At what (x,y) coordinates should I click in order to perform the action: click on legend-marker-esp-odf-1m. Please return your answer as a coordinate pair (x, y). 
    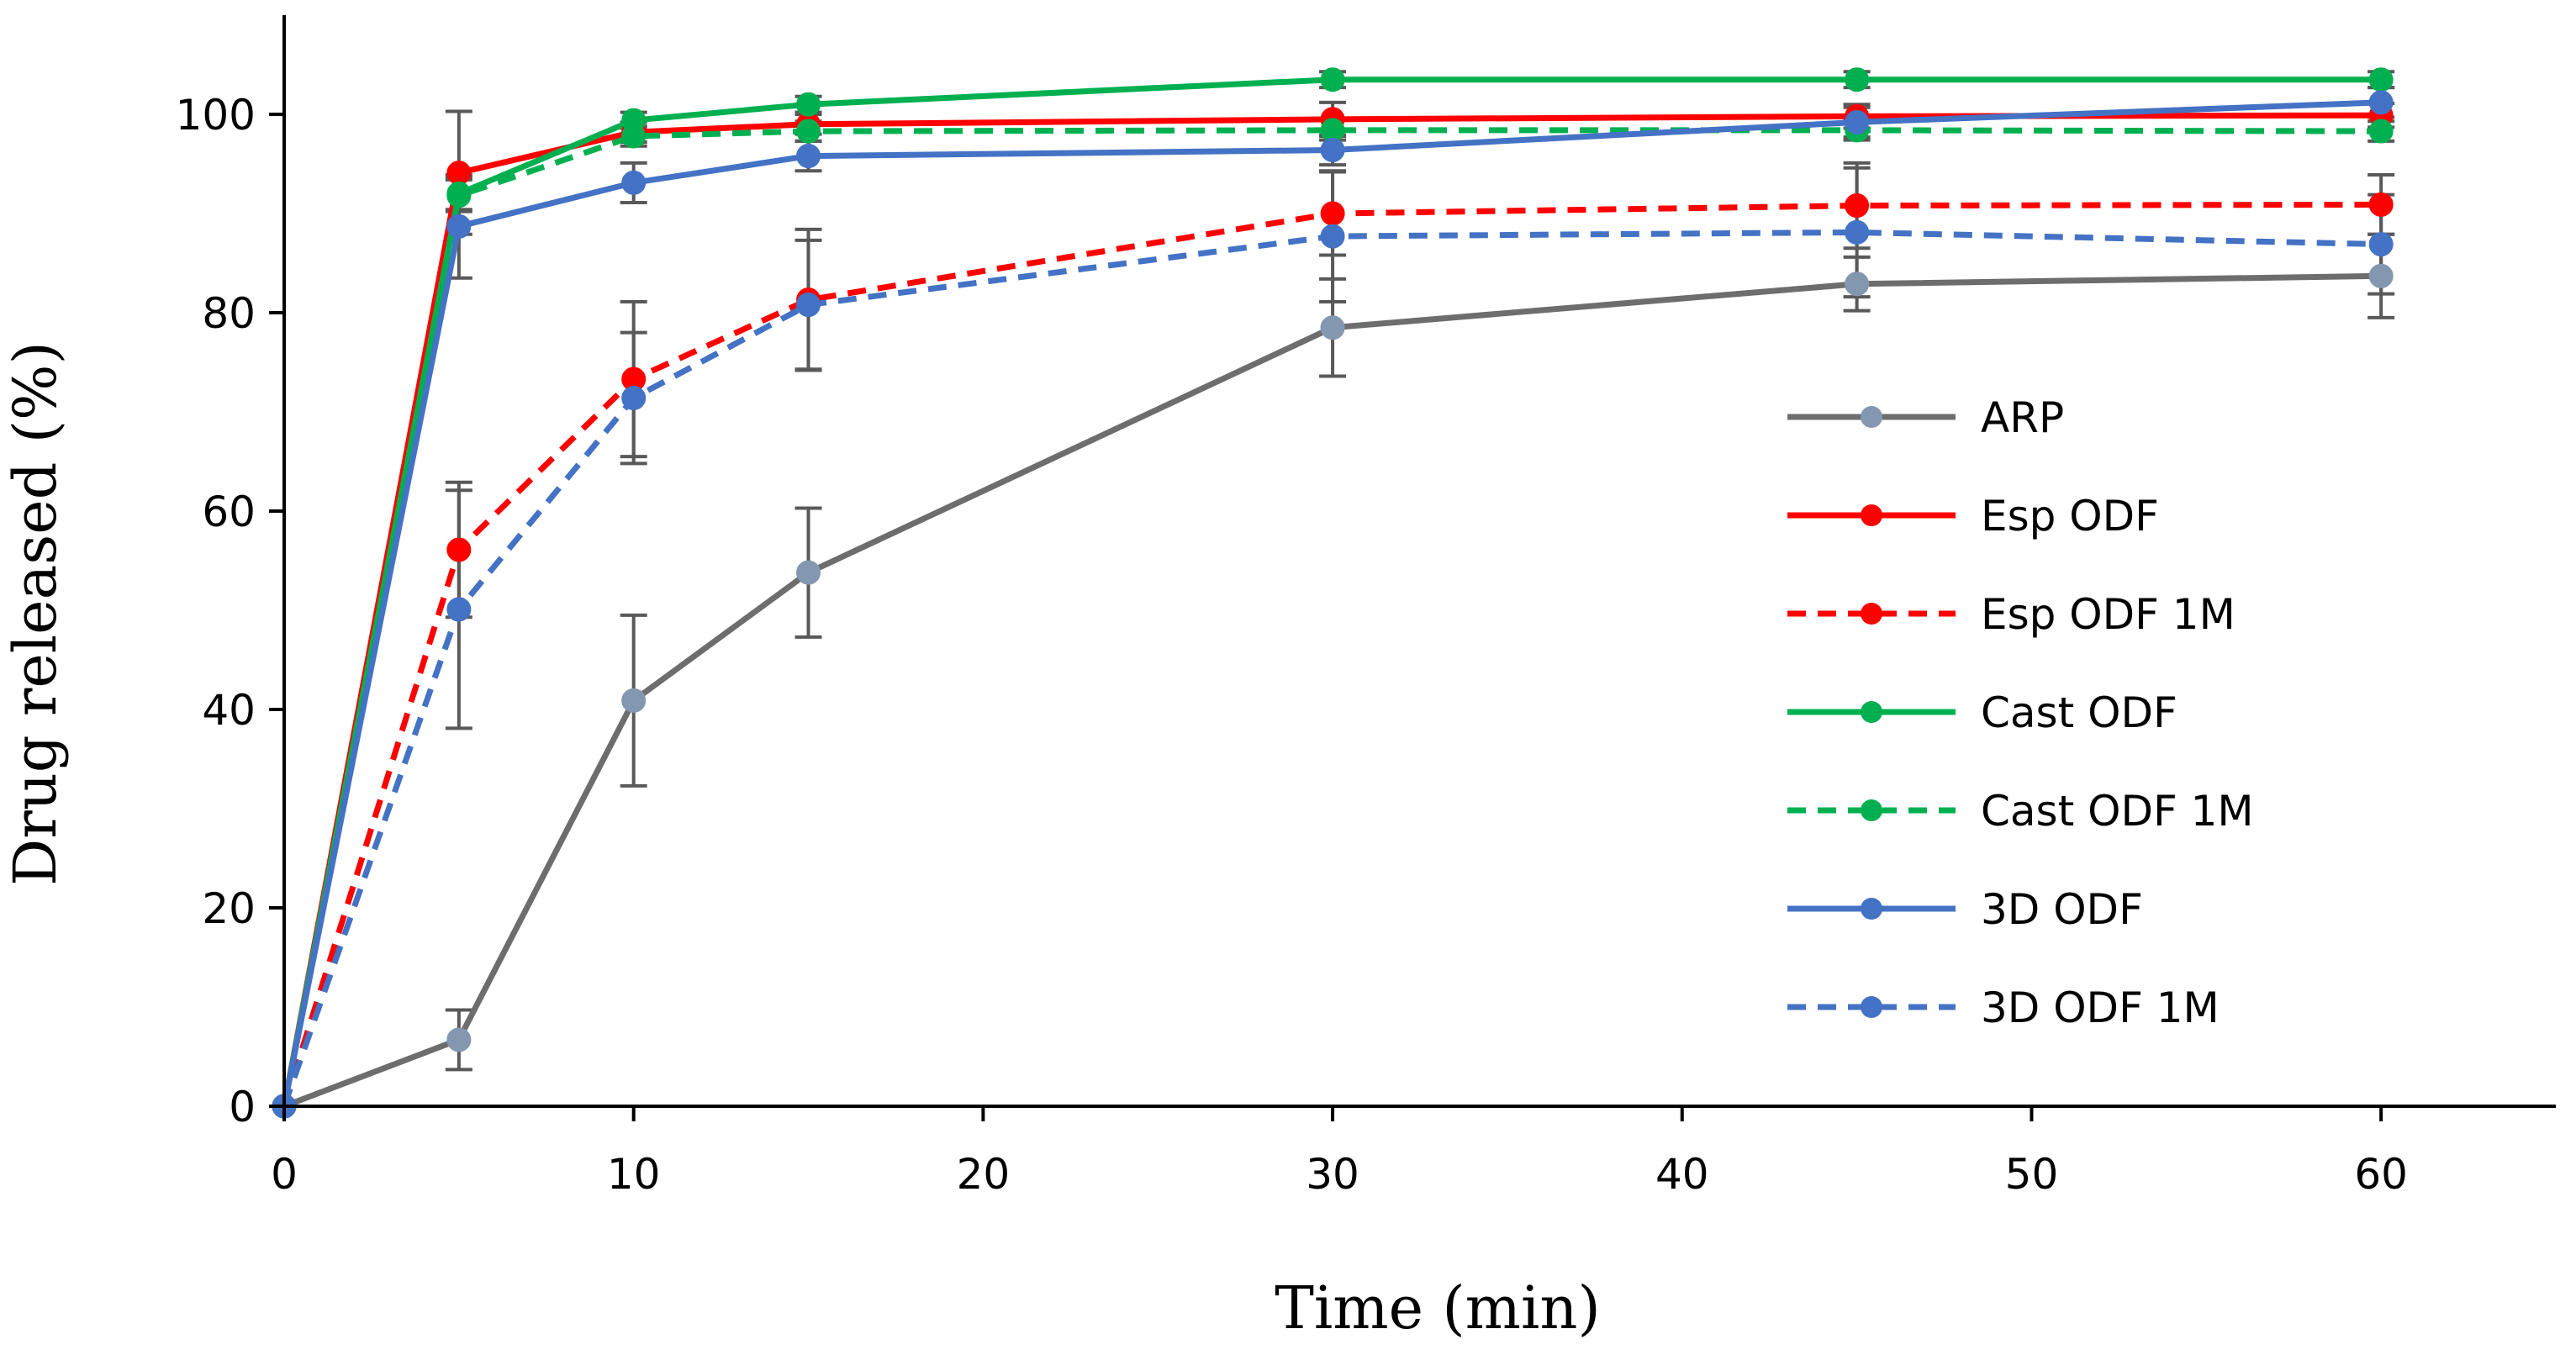
    Looking at the image, I should click on (1871, 614).